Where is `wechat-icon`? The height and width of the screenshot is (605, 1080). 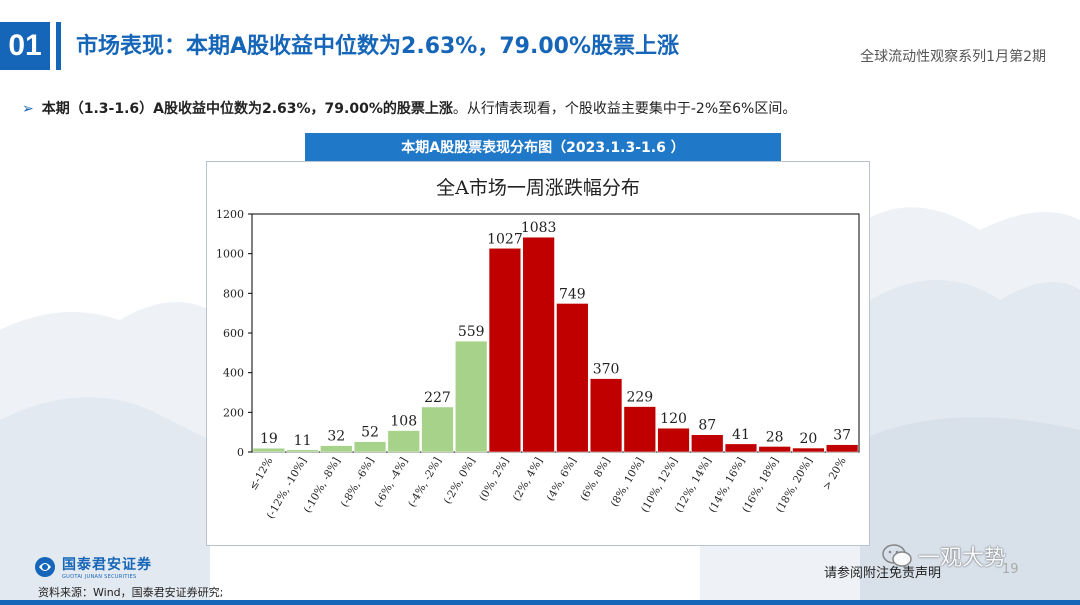
wechat-icon is located at coordinates (897, 555).